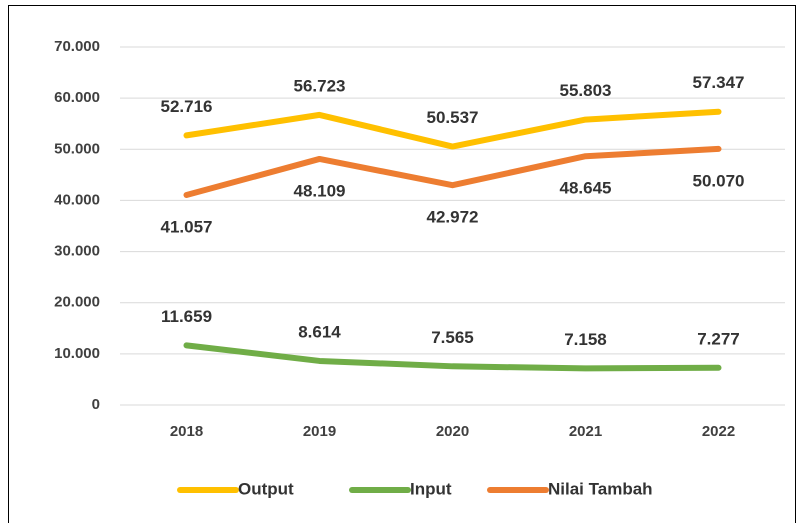 This screenshot has height=523, width=801. I want to click on data-label: 50.070, so click(719, 180).